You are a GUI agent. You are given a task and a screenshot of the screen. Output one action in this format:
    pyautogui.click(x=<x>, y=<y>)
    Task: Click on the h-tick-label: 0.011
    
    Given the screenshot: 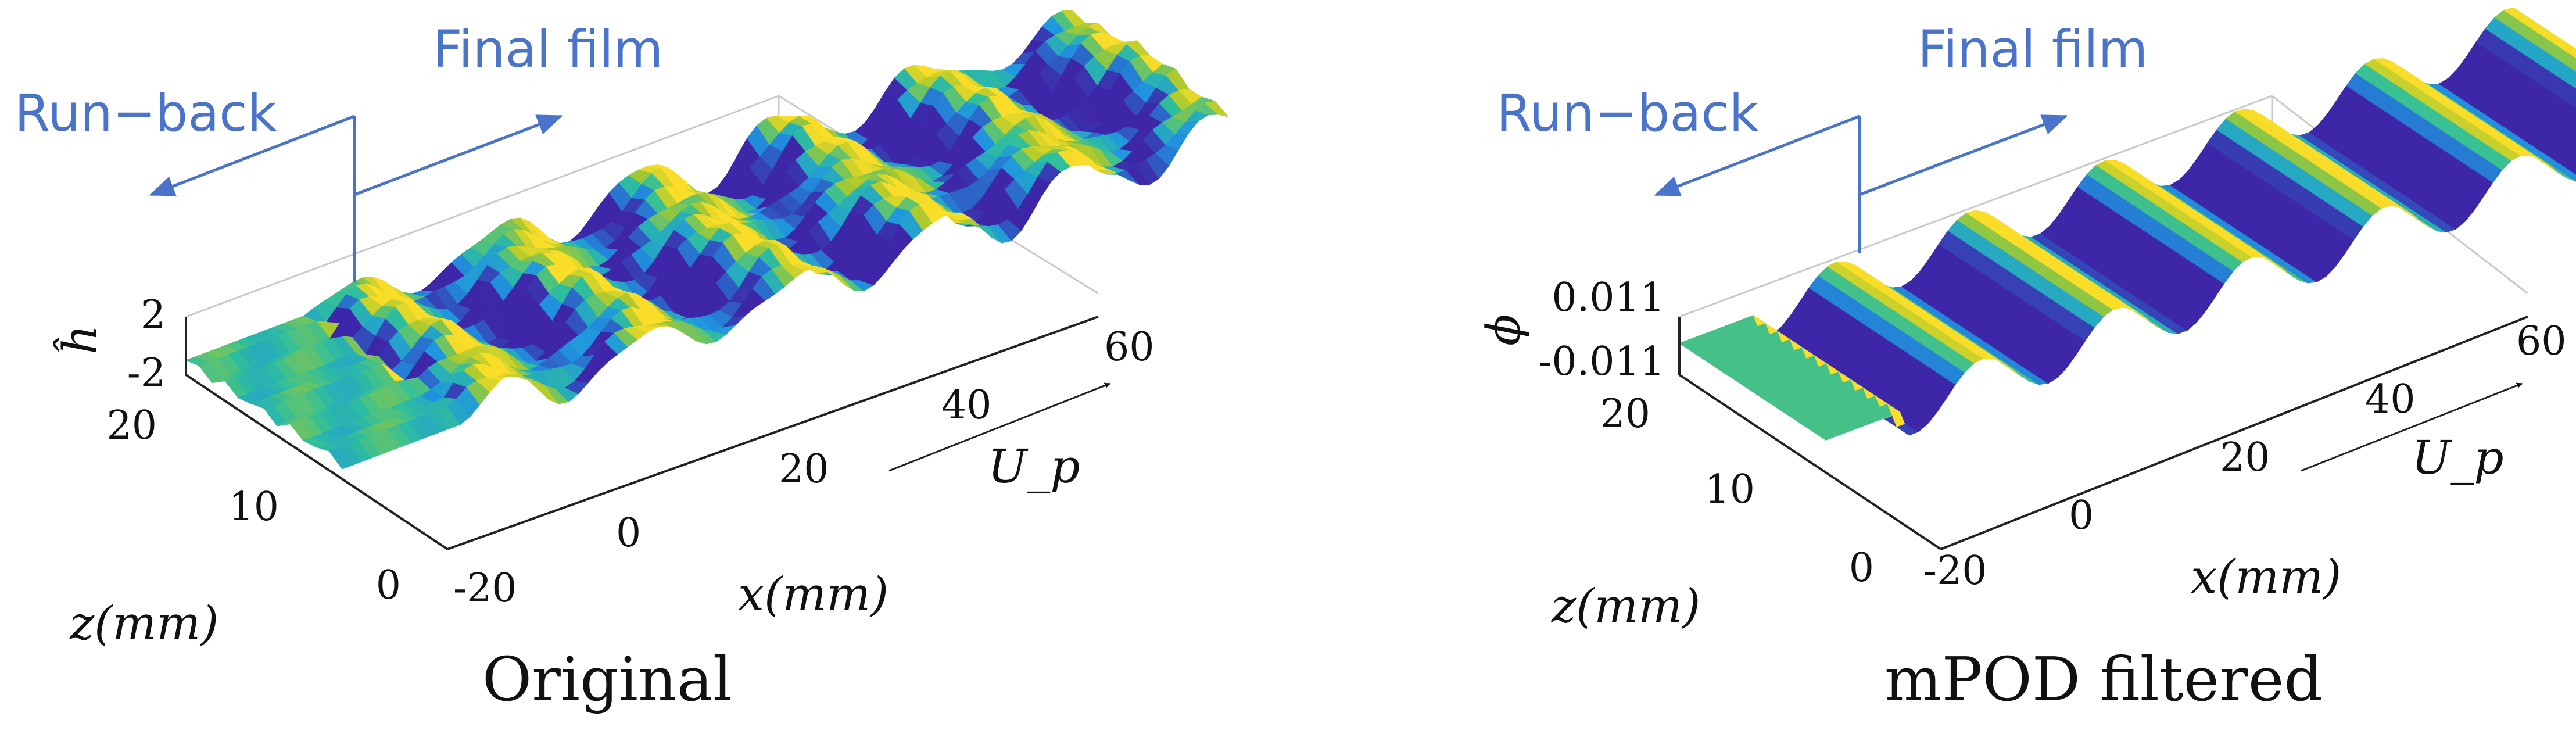 What is the action you would take?
    pyautogui.click(x=1608, y=298)
    